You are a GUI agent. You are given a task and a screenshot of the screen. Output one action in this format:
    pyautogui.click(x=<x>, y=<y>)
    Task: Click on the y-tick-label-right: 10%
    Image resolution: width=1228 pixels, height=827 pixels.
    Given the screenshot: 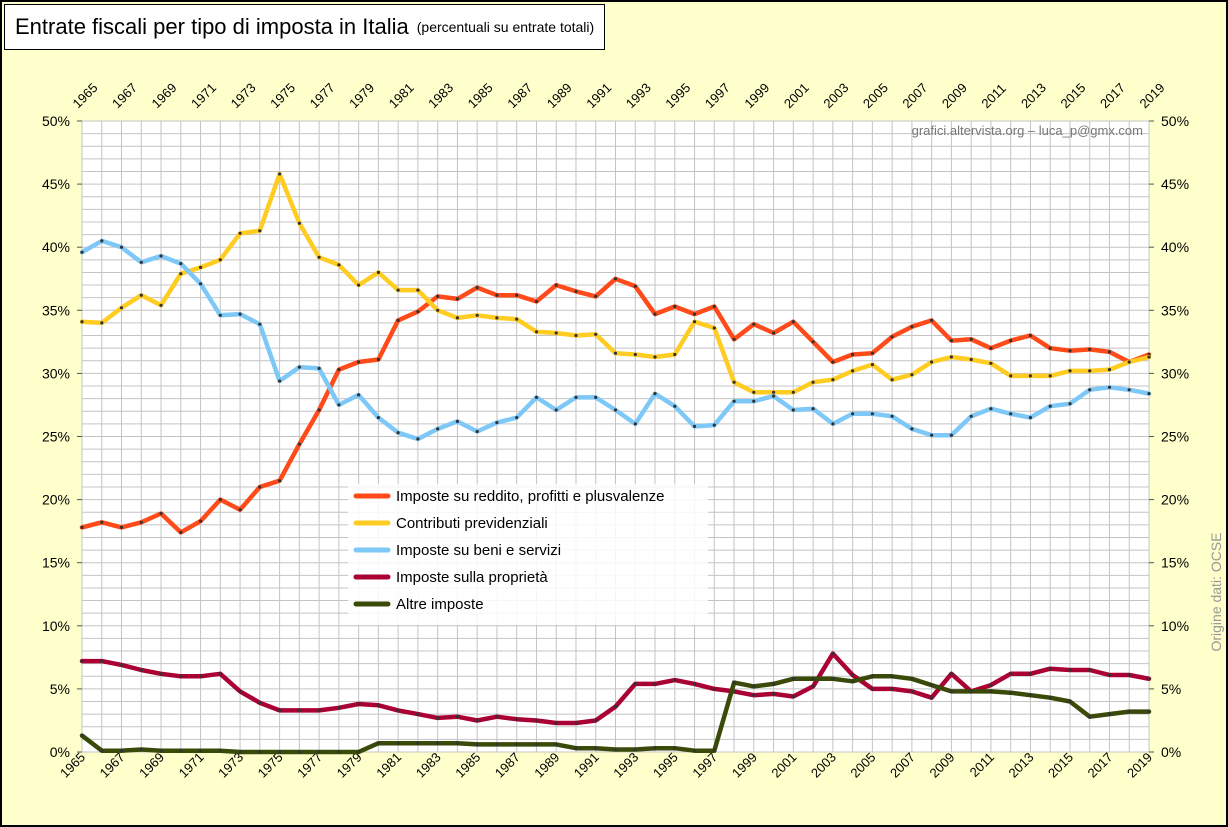 What is the action you would take?
    pyautogui.click(x=1175, y=626)
    